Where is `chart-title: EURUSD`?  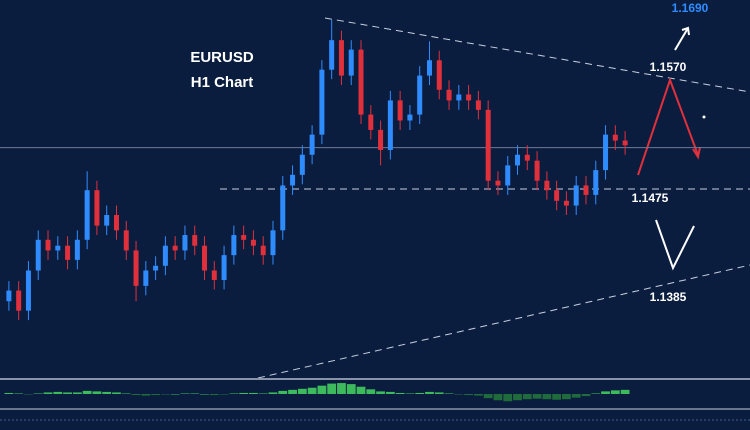
chart-title: EURUSD is located at coordinates (222, 57).